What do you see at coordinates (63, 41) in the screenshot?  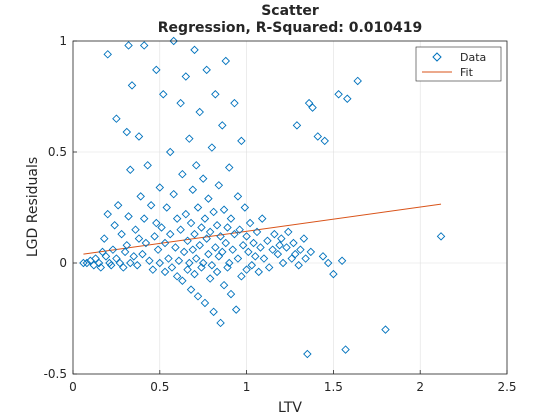 I see `y-tick-label: 1` at bounding box center [63, 41].